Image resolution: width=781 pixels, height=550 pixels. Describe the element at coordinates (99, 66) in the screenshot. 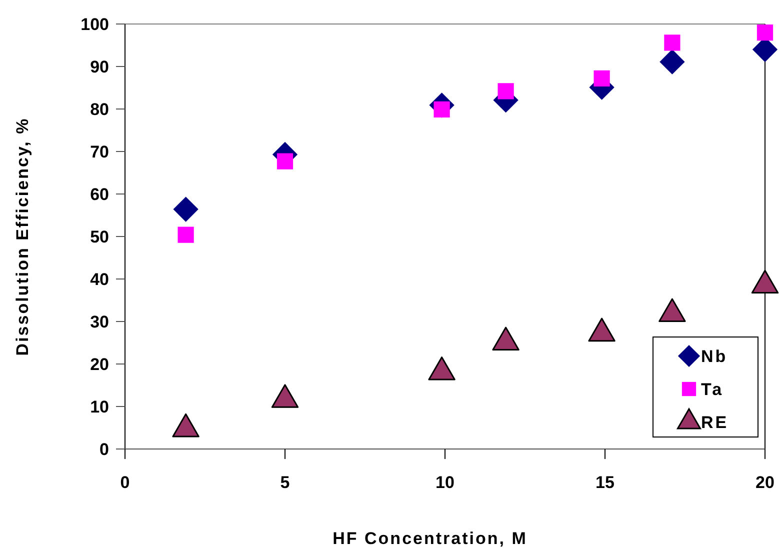

I see `y-tick-label: 90` at that location.